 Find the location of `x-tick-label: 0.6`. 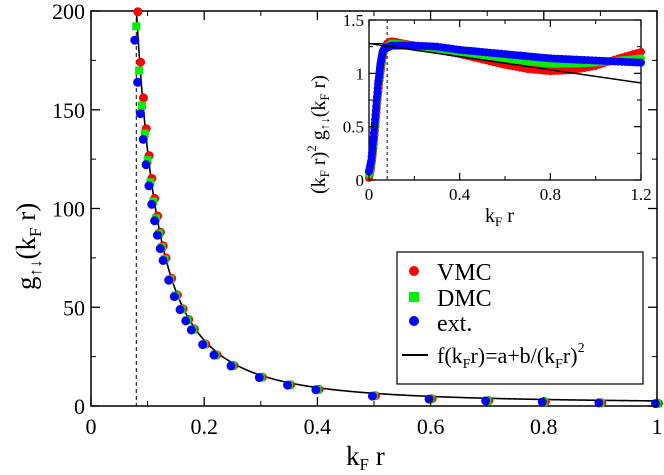

x-tick-label: 0.6 is located at coordinates (431, 426).